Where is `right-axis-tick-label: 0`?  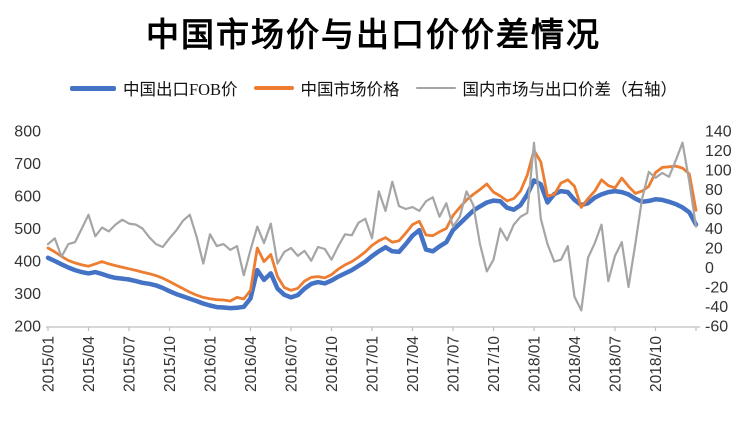
right-axis-tick-label: 0 is located at coordinates (709, 268).